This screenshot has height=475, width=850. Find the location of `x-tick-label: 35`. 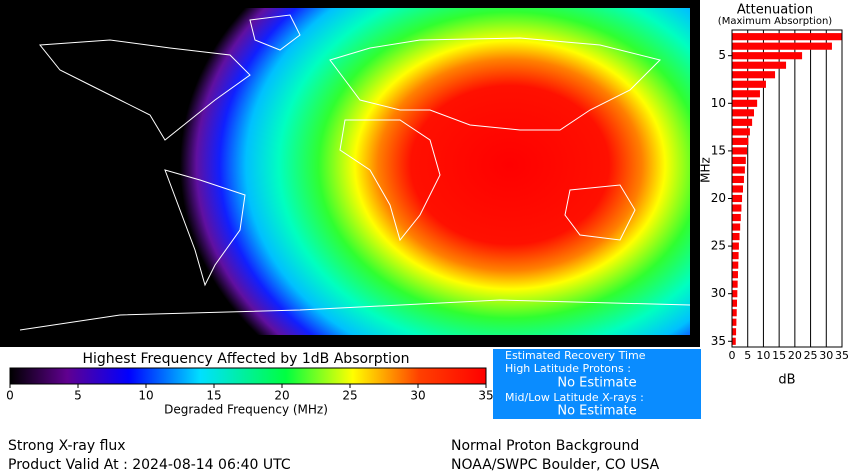

x-tick-label: 35 is located at coordinates (842, 355).